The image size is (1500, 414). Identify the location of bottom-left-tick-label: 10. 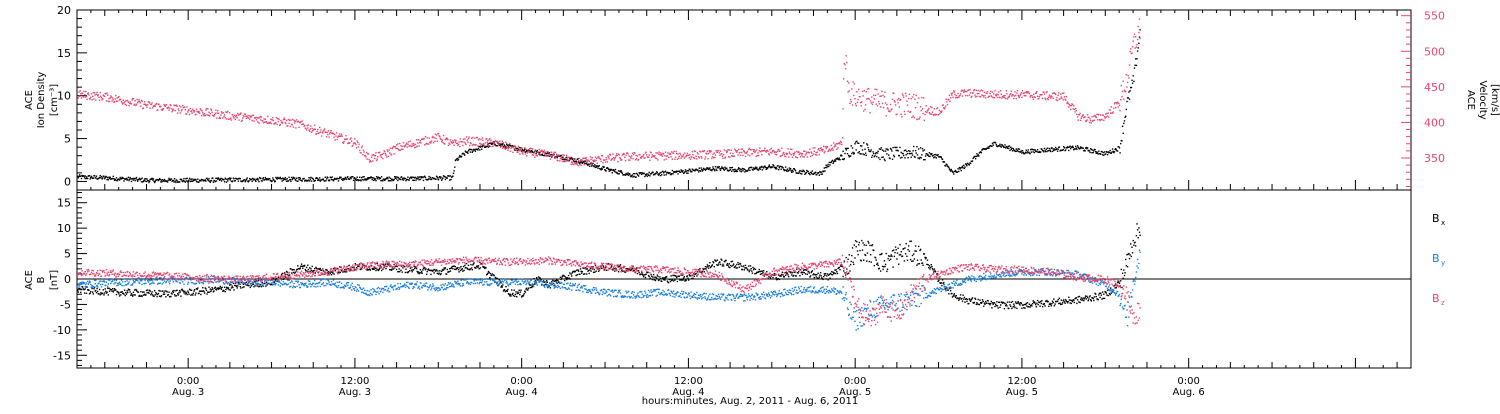
(64, 228).